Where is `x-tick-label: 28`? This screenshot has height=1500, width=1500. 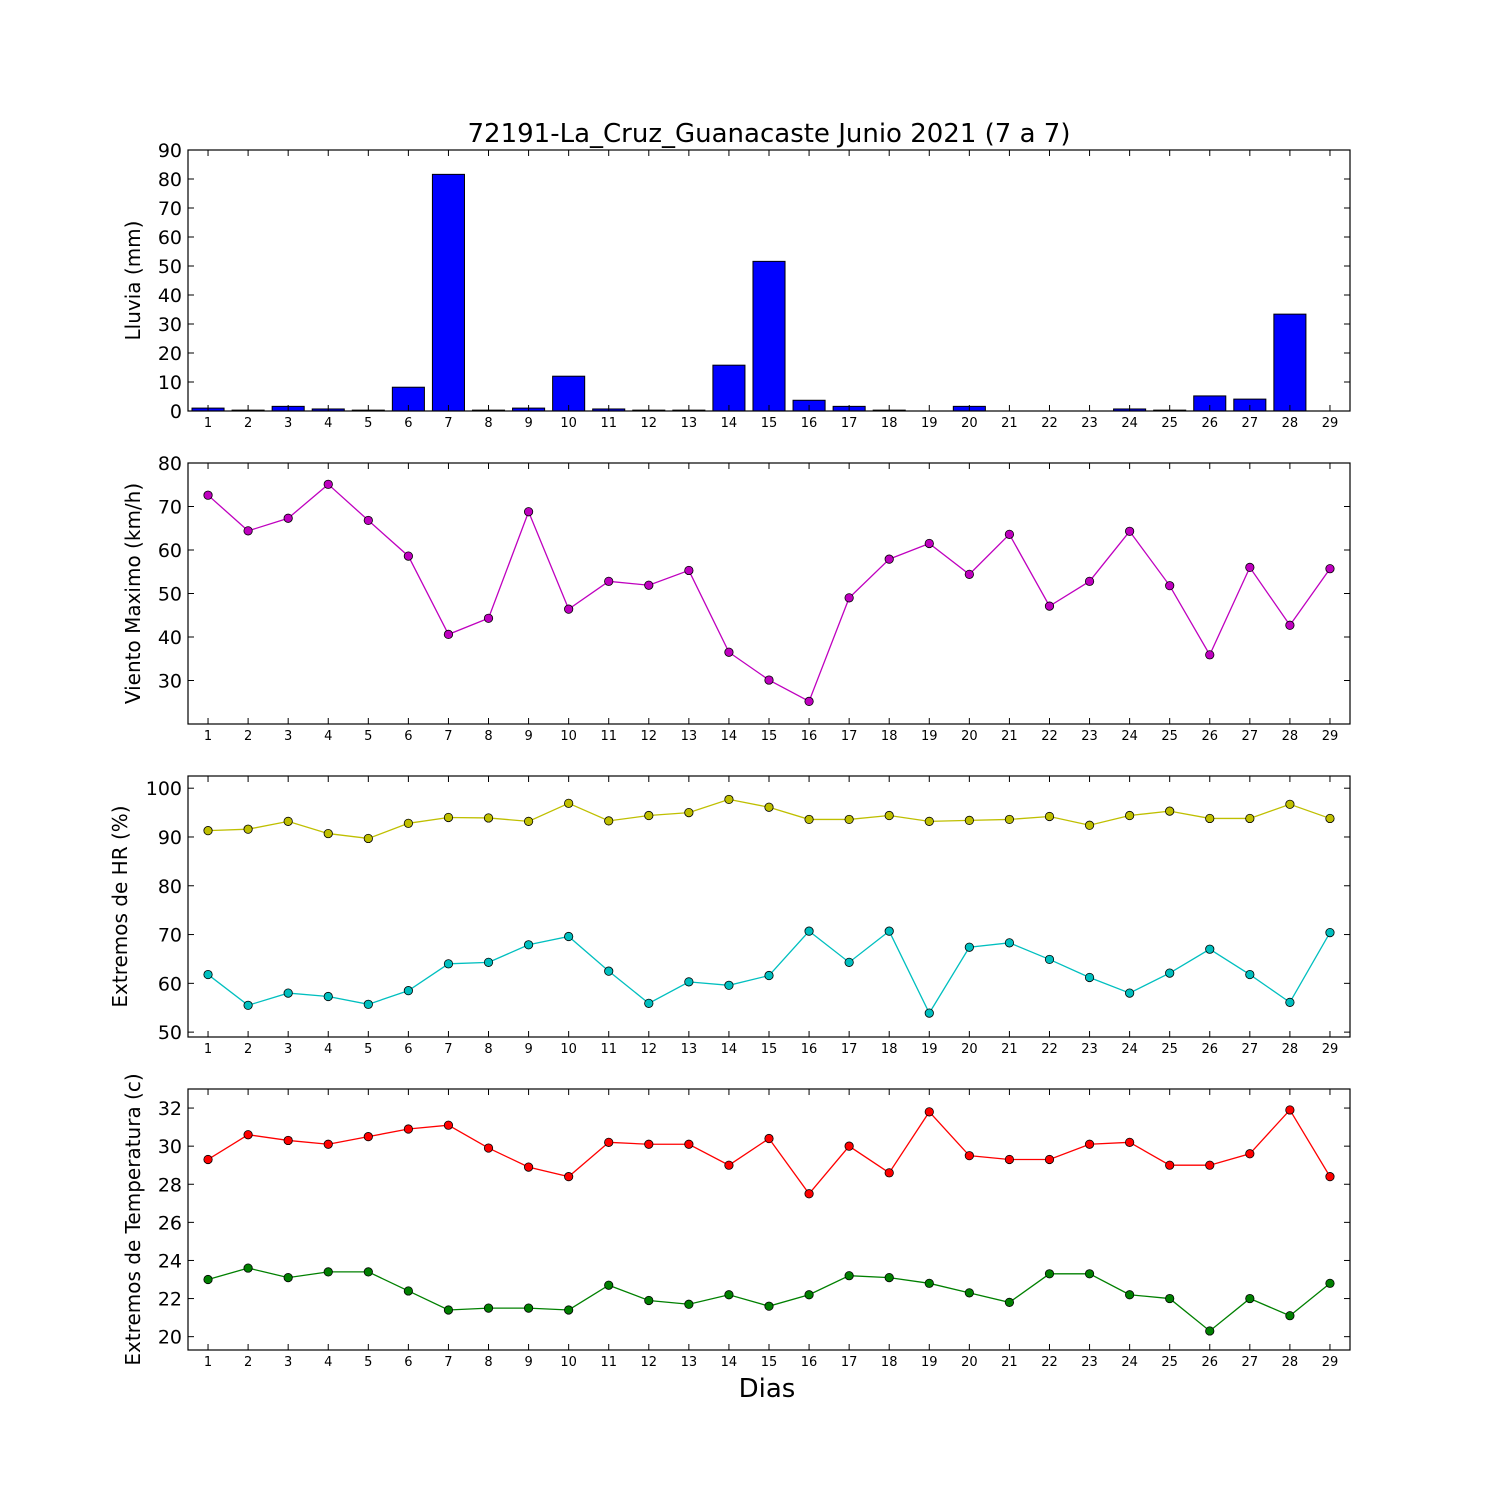
x-tick-label: 28 is located at coordinates (1290, 1049).